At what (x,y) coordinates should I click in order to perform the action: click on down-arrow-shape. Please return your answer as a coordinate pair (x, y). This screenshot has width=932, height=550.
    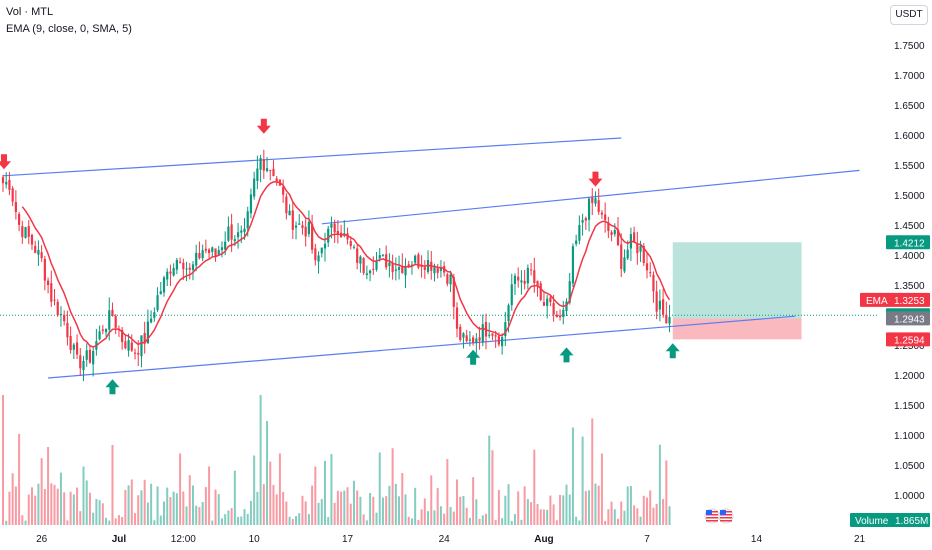
    Looking at the image, I should click on (595, 179).